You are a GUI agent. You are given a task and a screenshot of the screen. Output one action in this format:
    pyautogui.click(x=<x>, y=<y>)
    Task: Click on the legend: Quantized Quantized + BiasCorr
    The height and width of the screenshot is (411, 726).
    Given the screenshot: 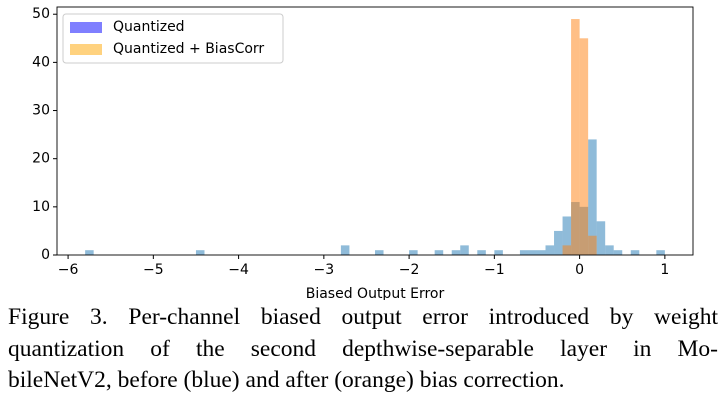 What is the action you would take?
    pyautogui.click(x=173, y=38)
    